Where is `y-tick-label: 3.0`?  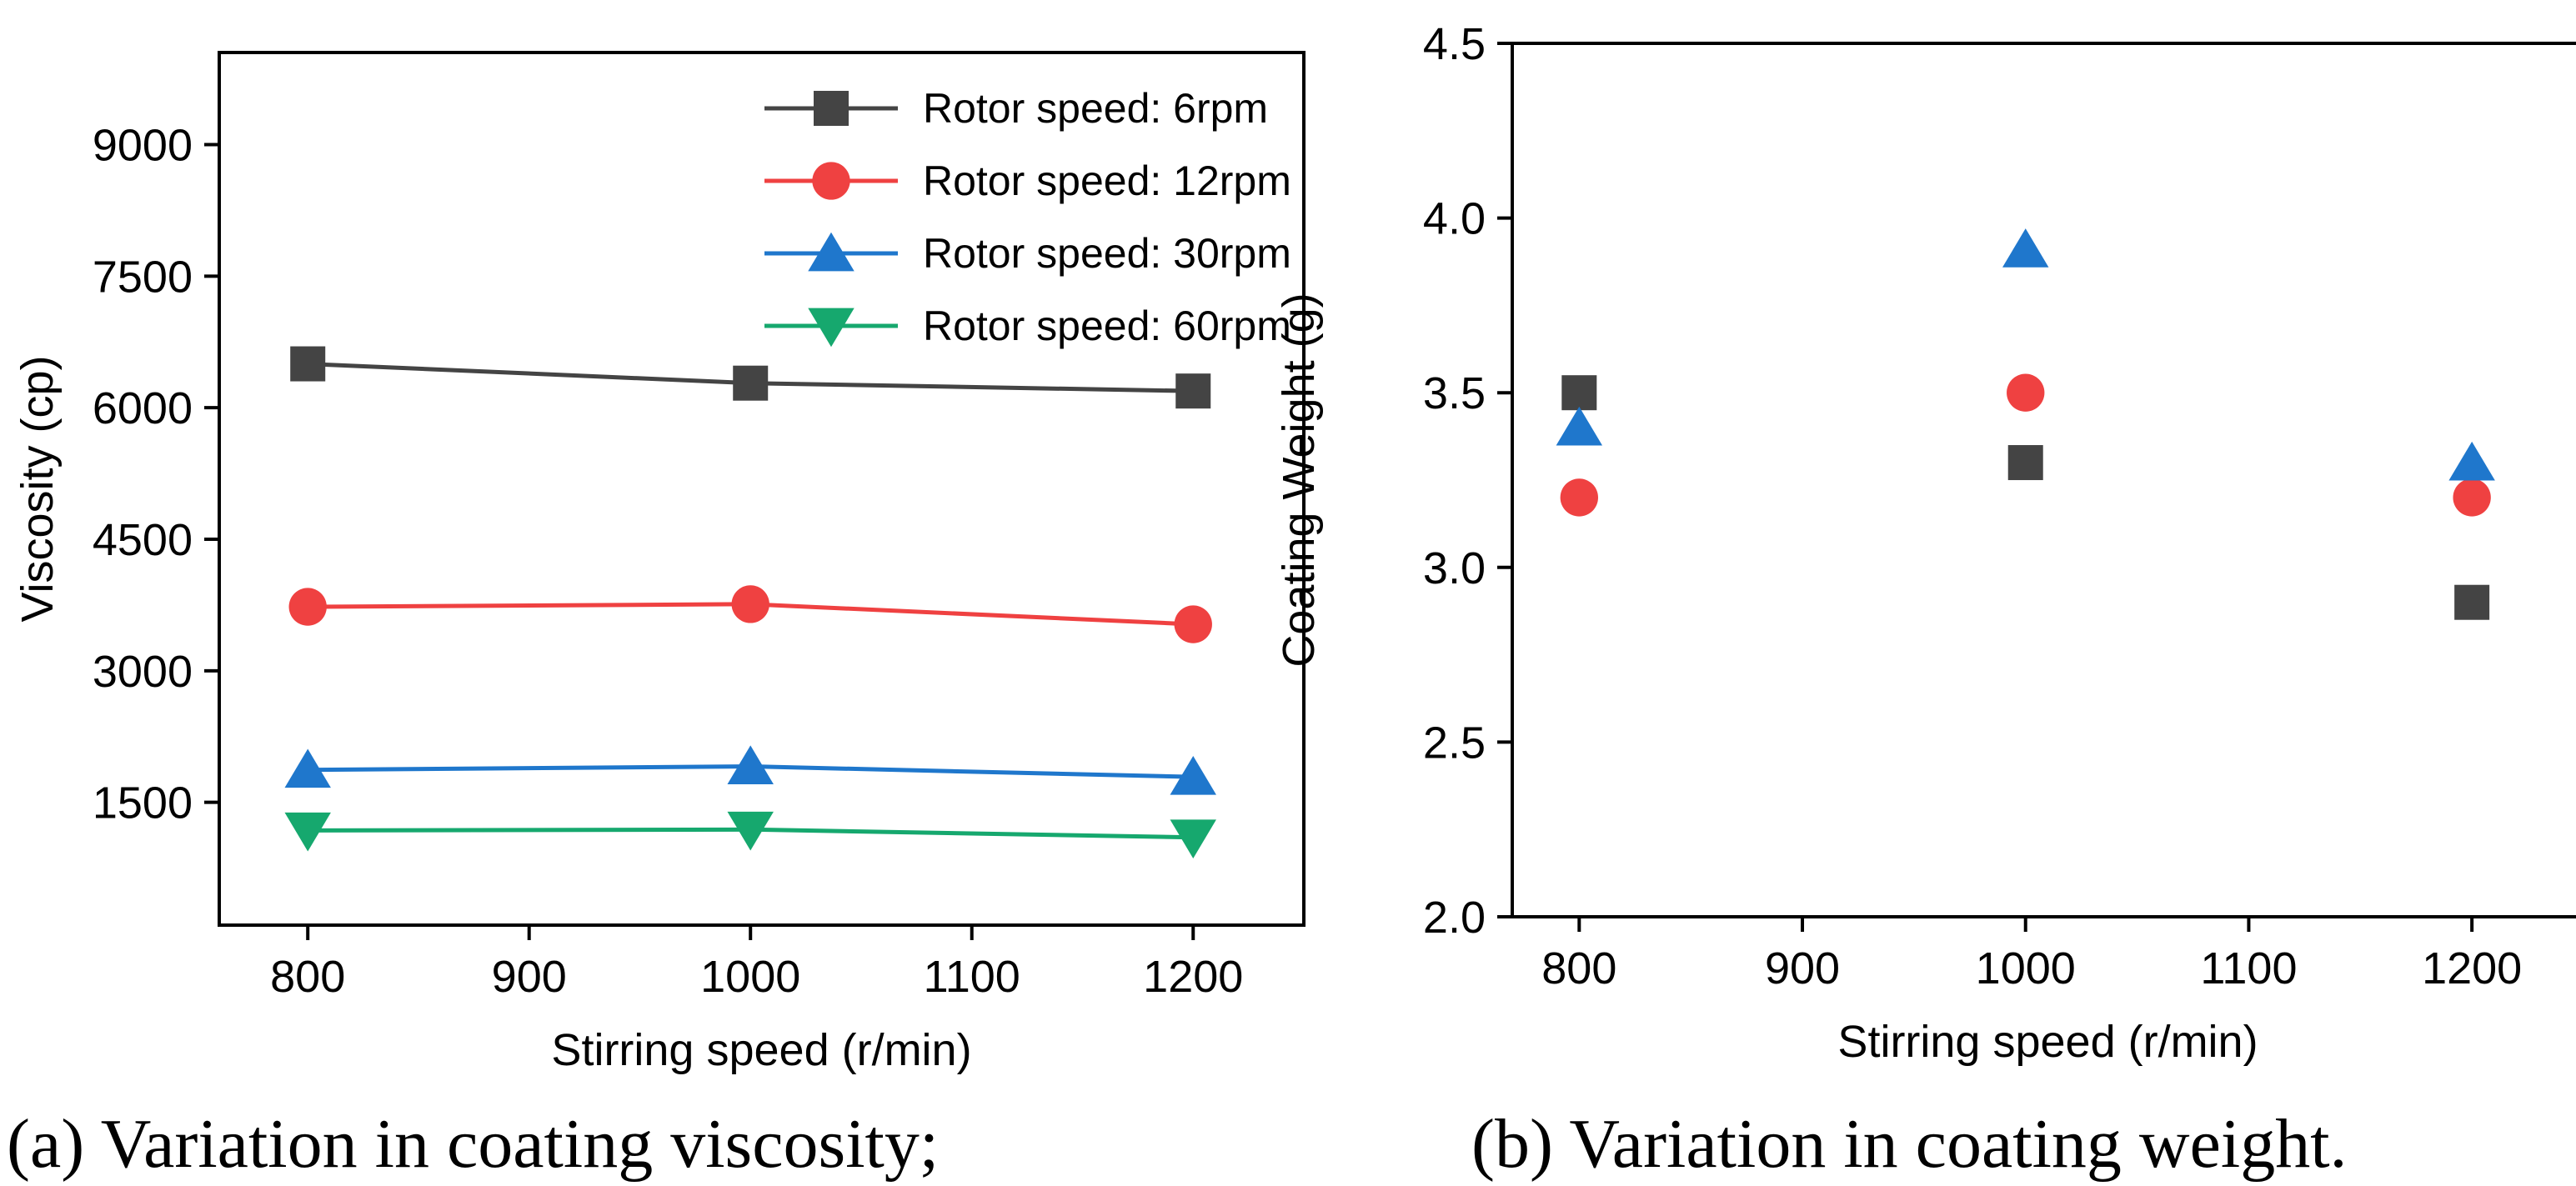 y-tick-label: 3.0 is located at coordinates (1454, 568).